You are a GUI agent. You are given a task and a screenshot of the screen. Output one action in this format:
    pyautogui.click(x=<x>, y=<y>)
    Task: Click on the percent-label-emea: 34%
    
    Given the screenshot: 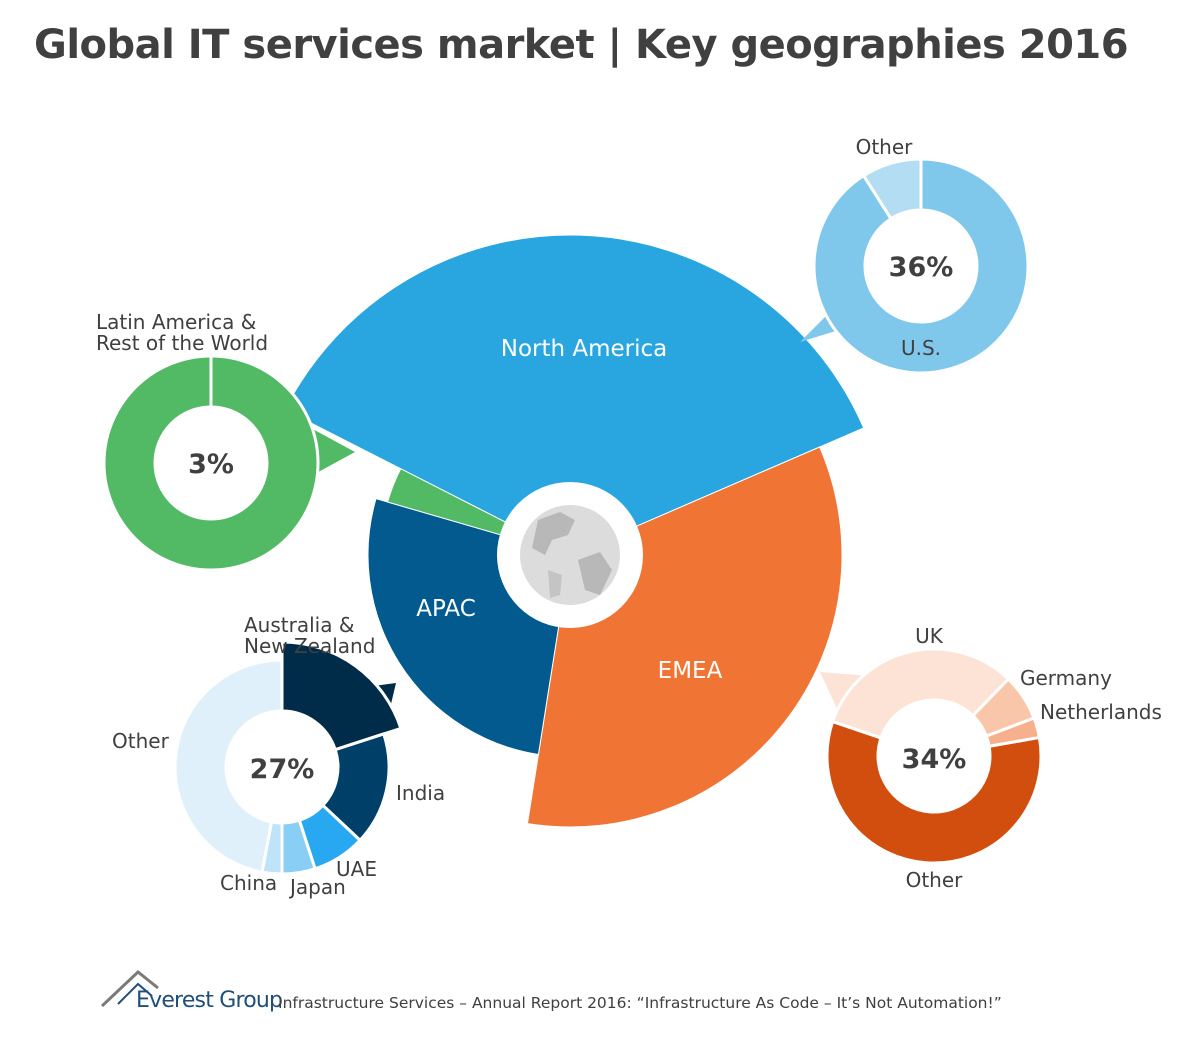 What is the action you would take?
    pyautogui.click(x=934, y=759)
    